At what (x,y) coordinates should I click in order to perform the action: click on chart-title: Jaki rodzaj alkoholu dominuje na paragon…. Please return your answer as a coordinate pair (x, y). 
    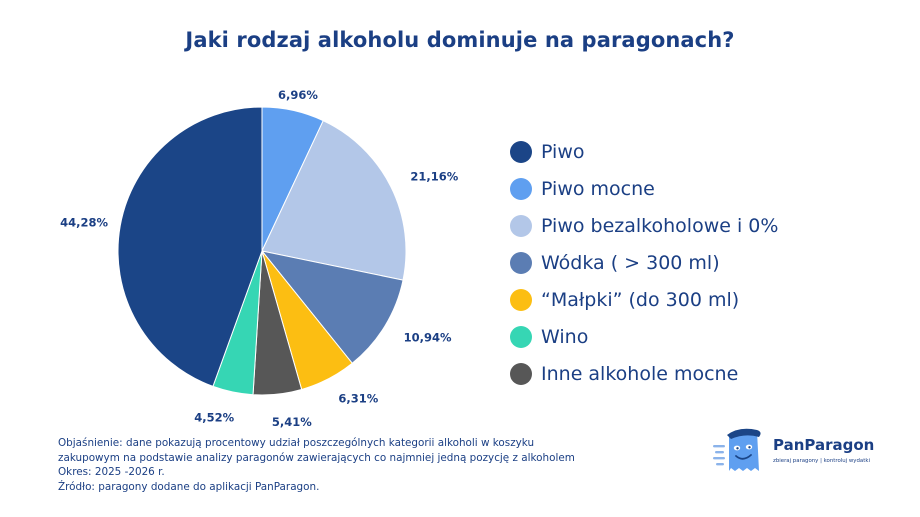
    Looking at the image, I should click on (460, 40).